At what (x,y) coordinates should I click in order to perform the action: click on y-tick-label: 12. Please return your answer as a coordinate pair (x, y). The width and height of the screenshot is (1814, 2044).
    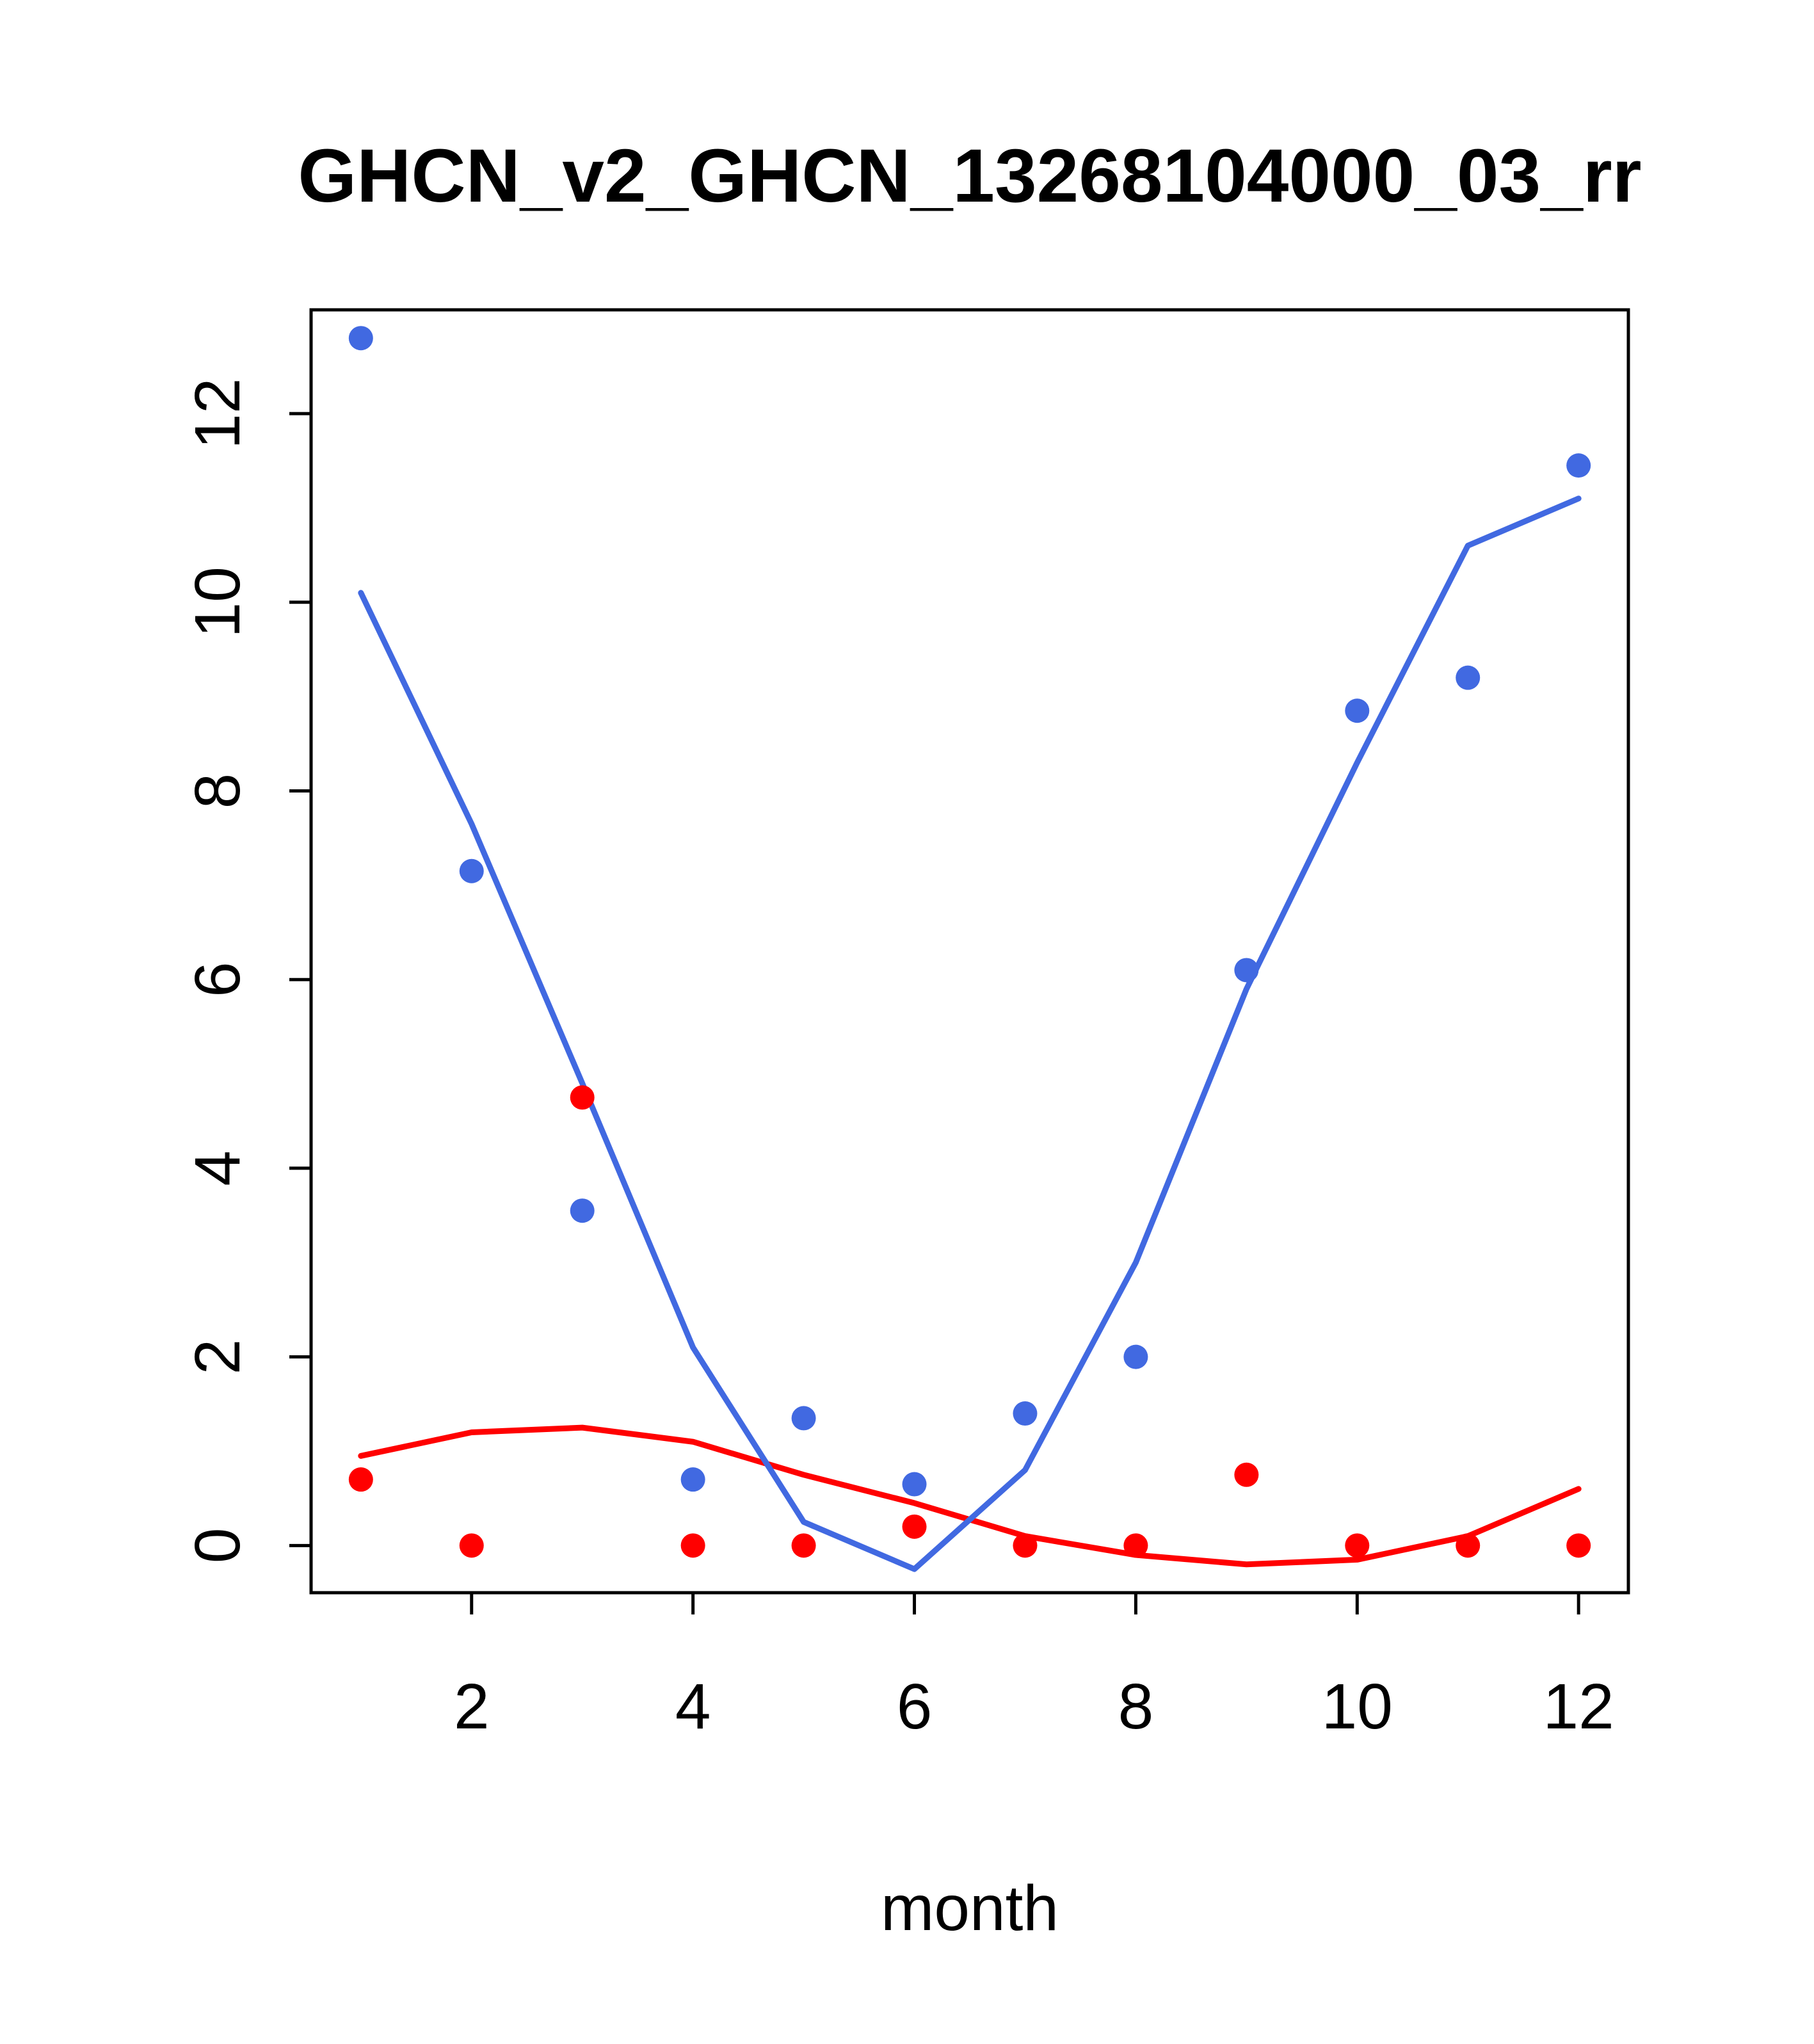
    Looking at the image, I should click on (217, 413).